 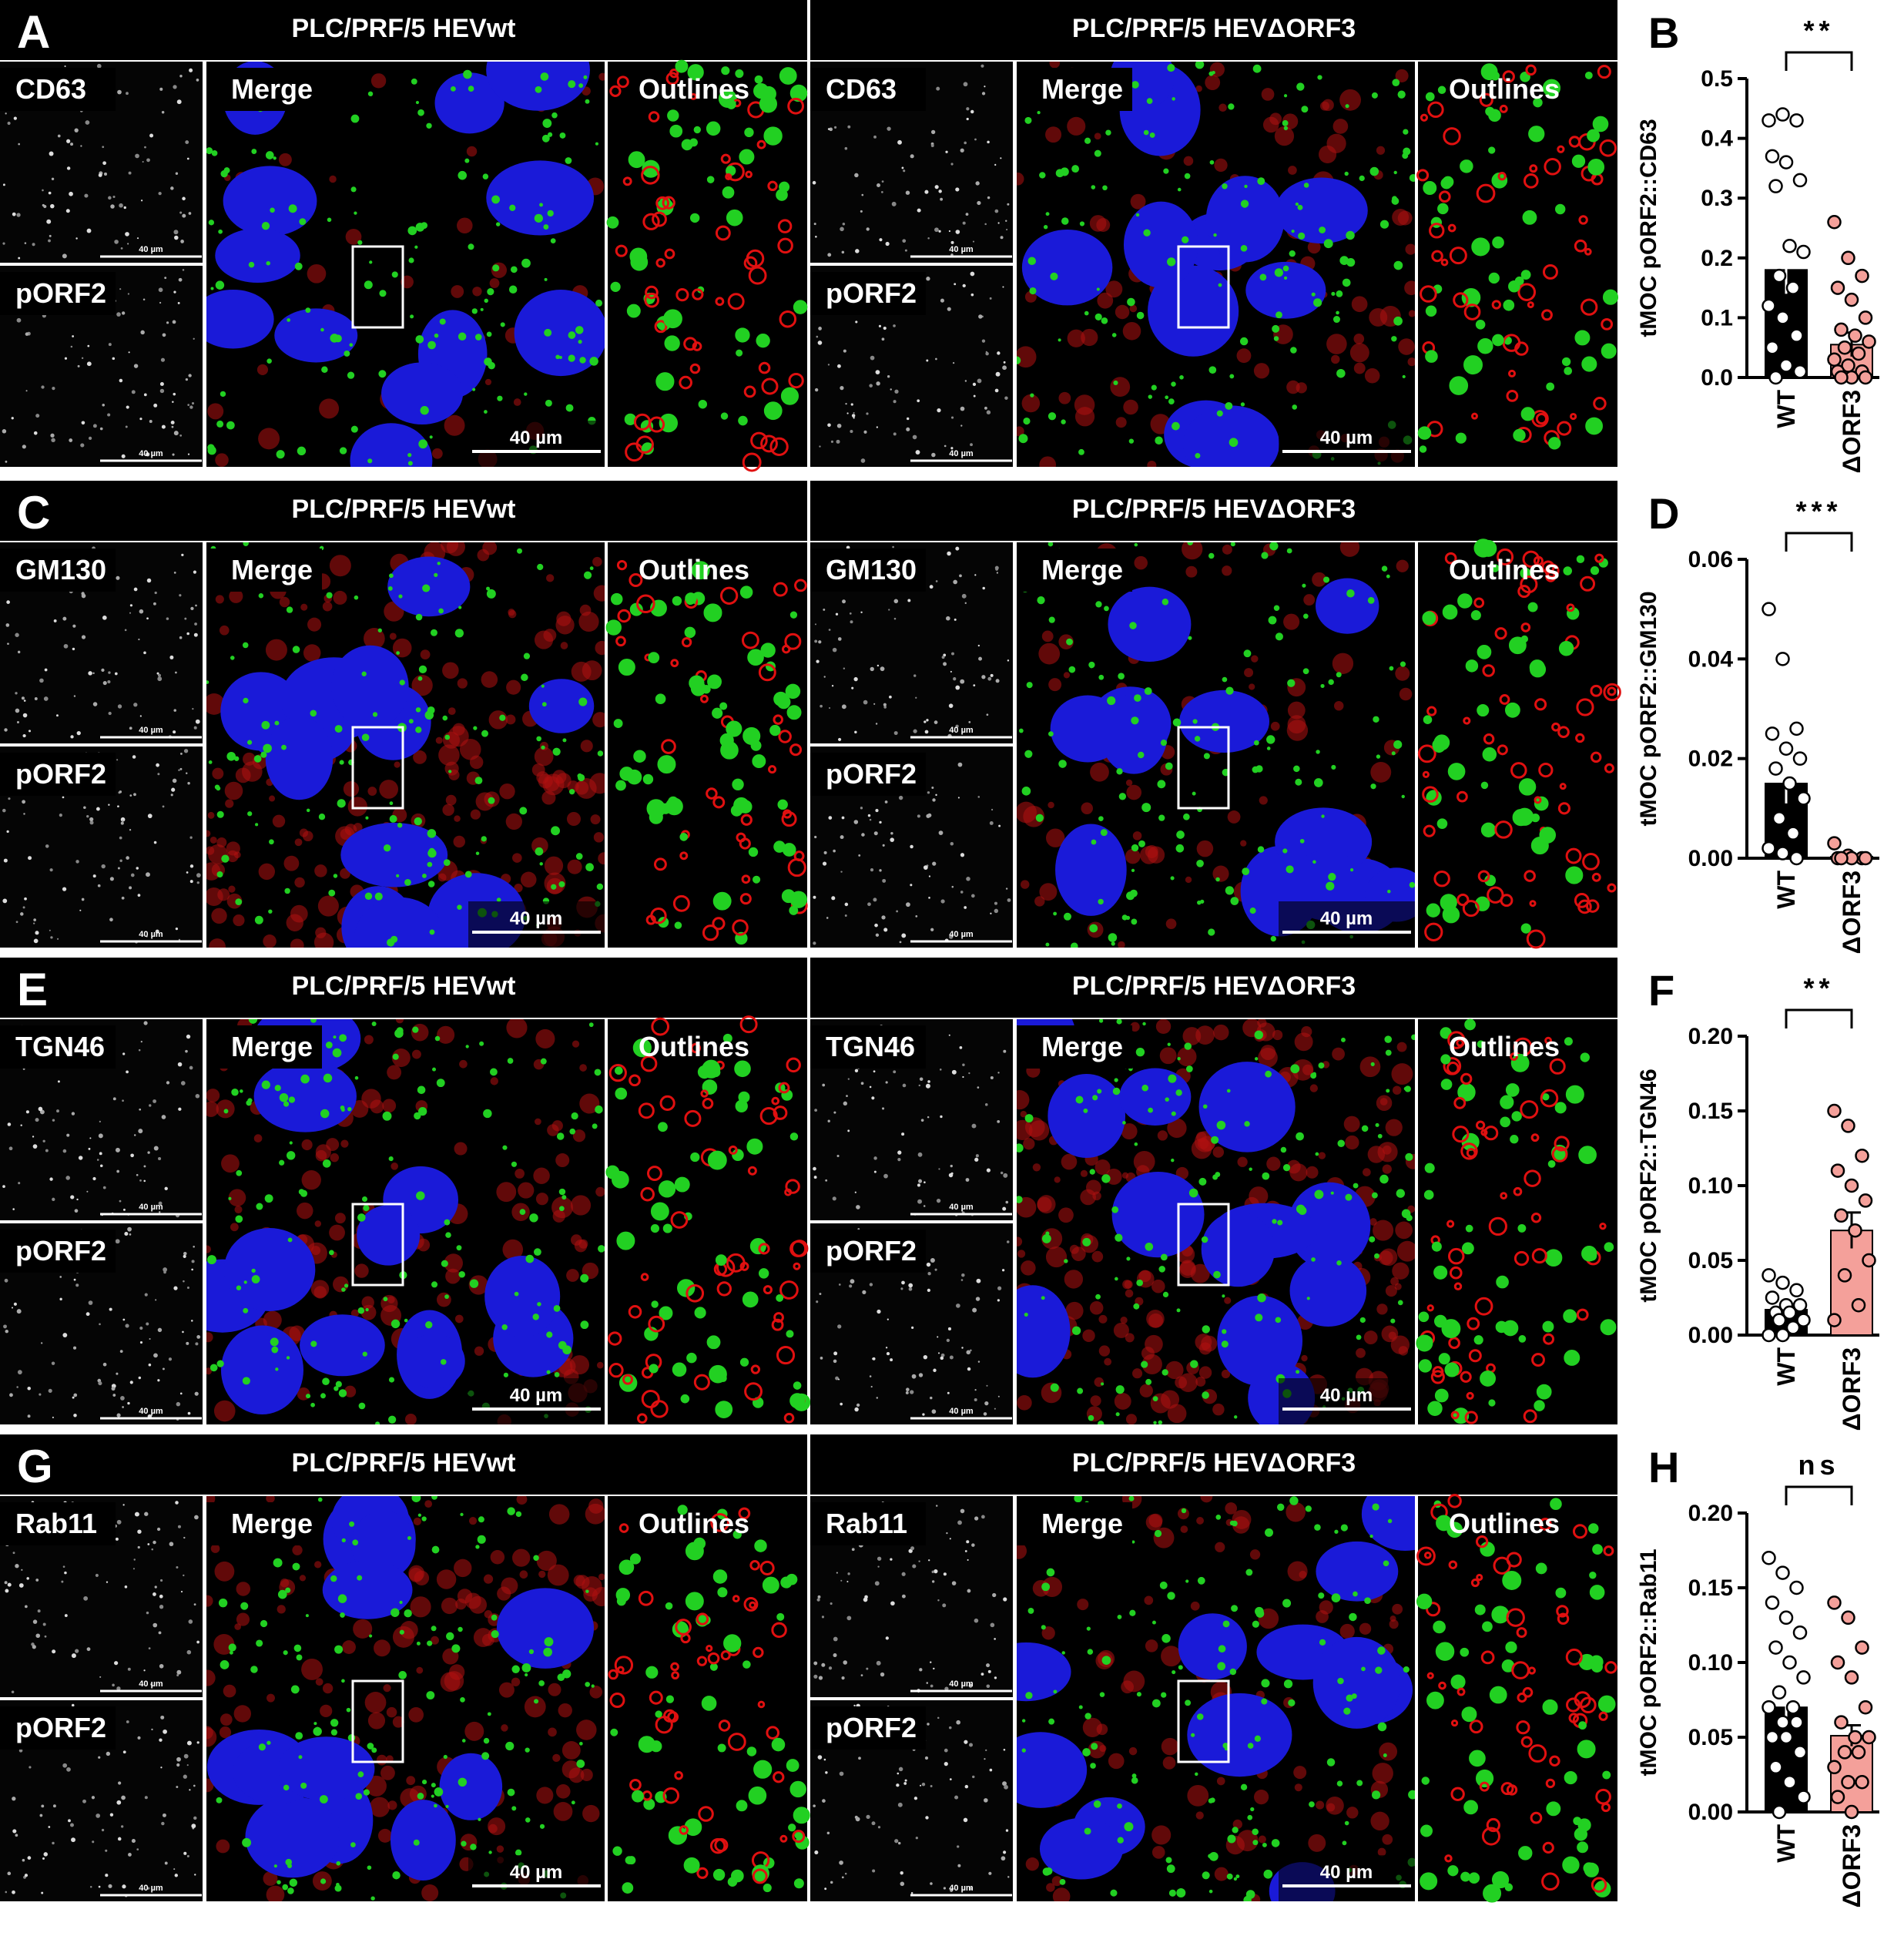 What do you see at coordinates (151, 1411) in the screenshot?
I see `scale-label: 40 µm` at bounding box center [151, 1411].